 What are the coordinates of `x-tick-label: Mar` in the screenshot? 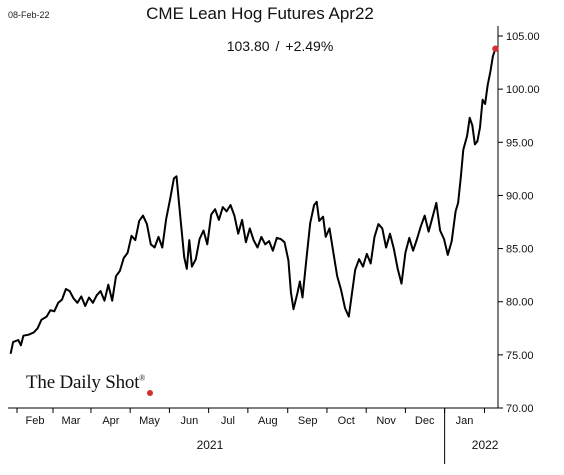 It's located at (71, 421).